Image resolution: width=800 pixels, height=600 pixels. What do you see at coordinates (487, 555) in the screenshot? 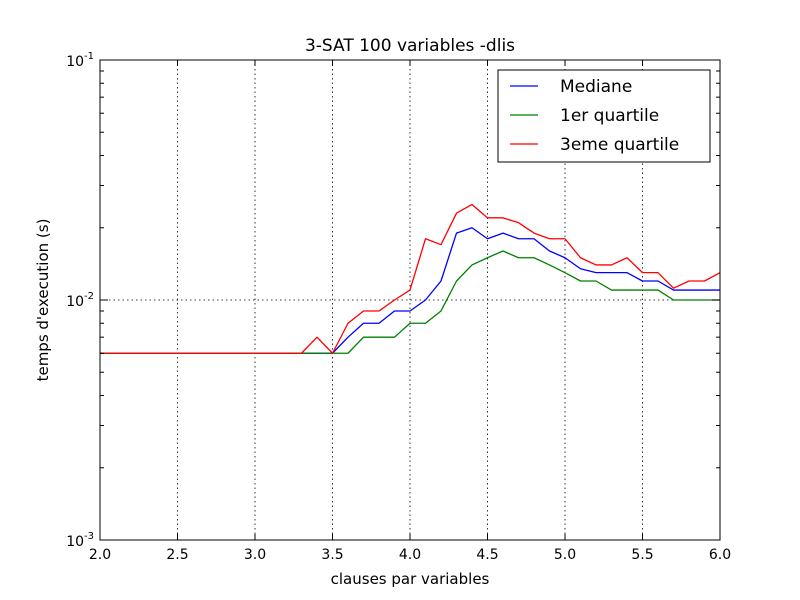
I see `x-tick-label: 4.5` at bounding box center [487, 555].